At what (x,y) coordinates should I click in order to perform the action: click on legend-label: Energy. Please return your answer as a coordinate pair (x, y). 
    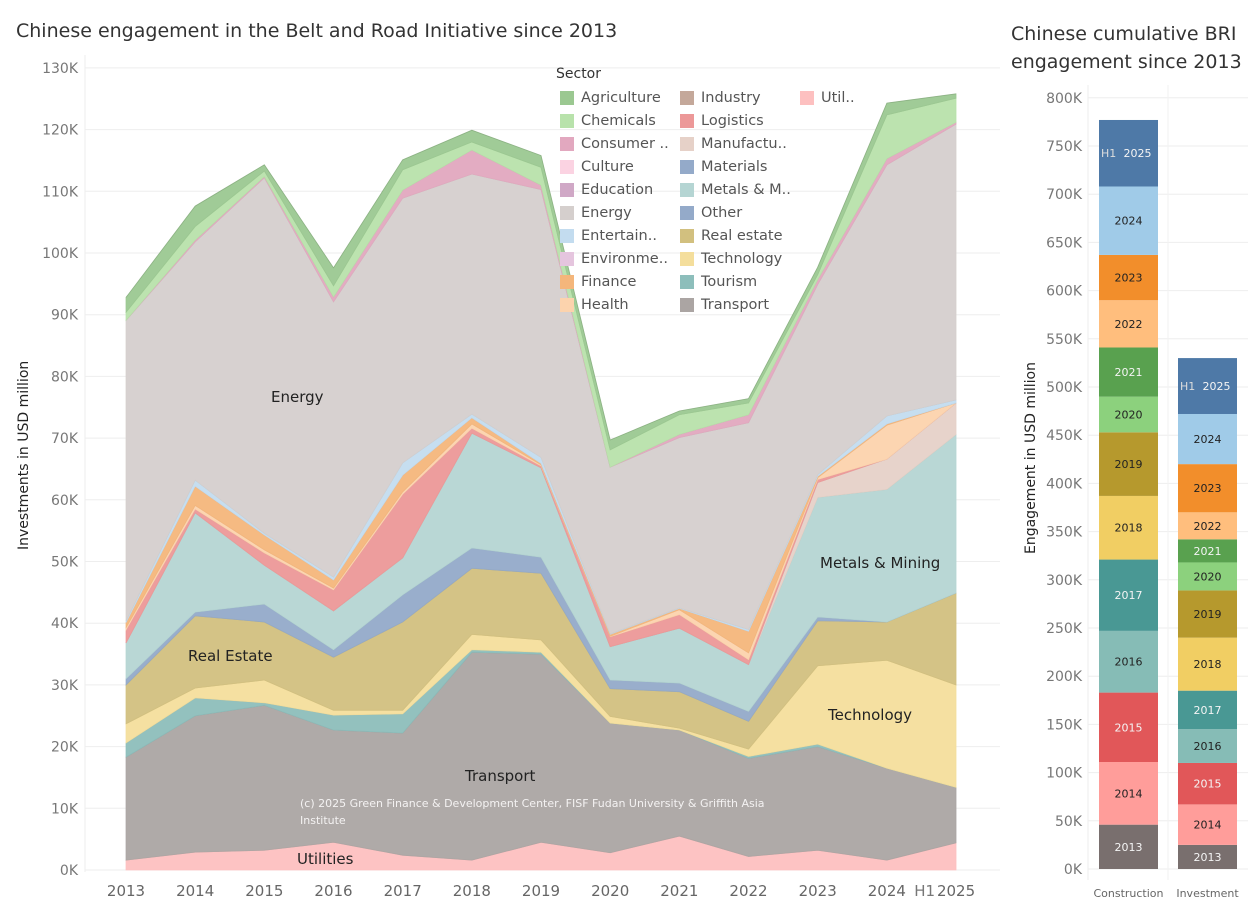
    Looking at the image, I should click on (606, 213).